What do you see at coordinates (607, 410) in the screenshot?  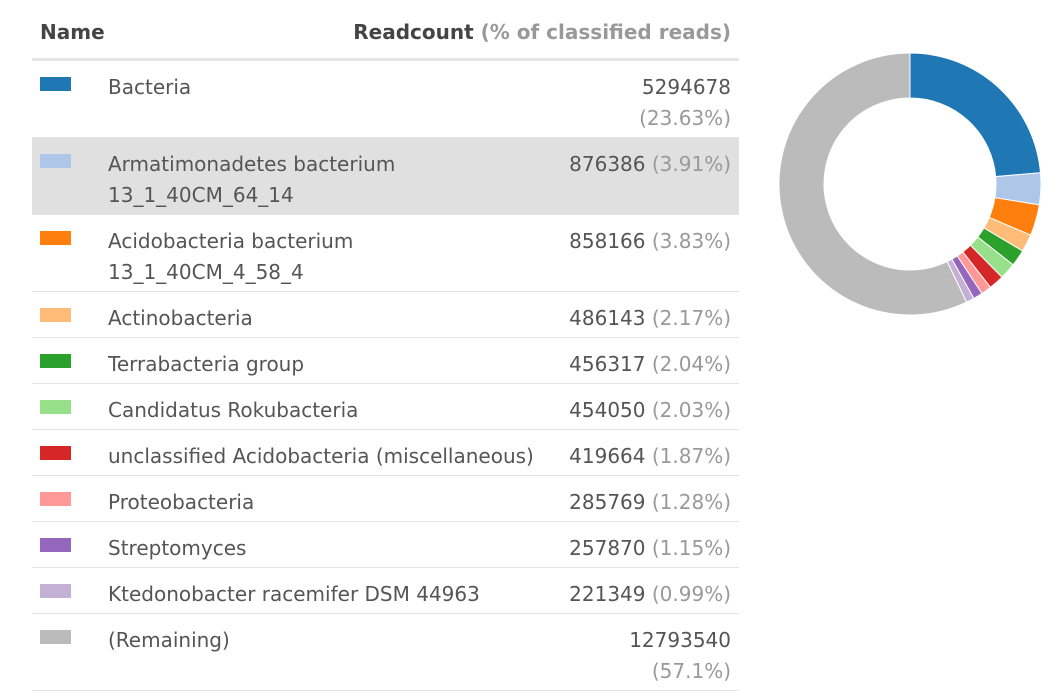 I see `readcount-value: 454050` at bounding box center [607, 410].